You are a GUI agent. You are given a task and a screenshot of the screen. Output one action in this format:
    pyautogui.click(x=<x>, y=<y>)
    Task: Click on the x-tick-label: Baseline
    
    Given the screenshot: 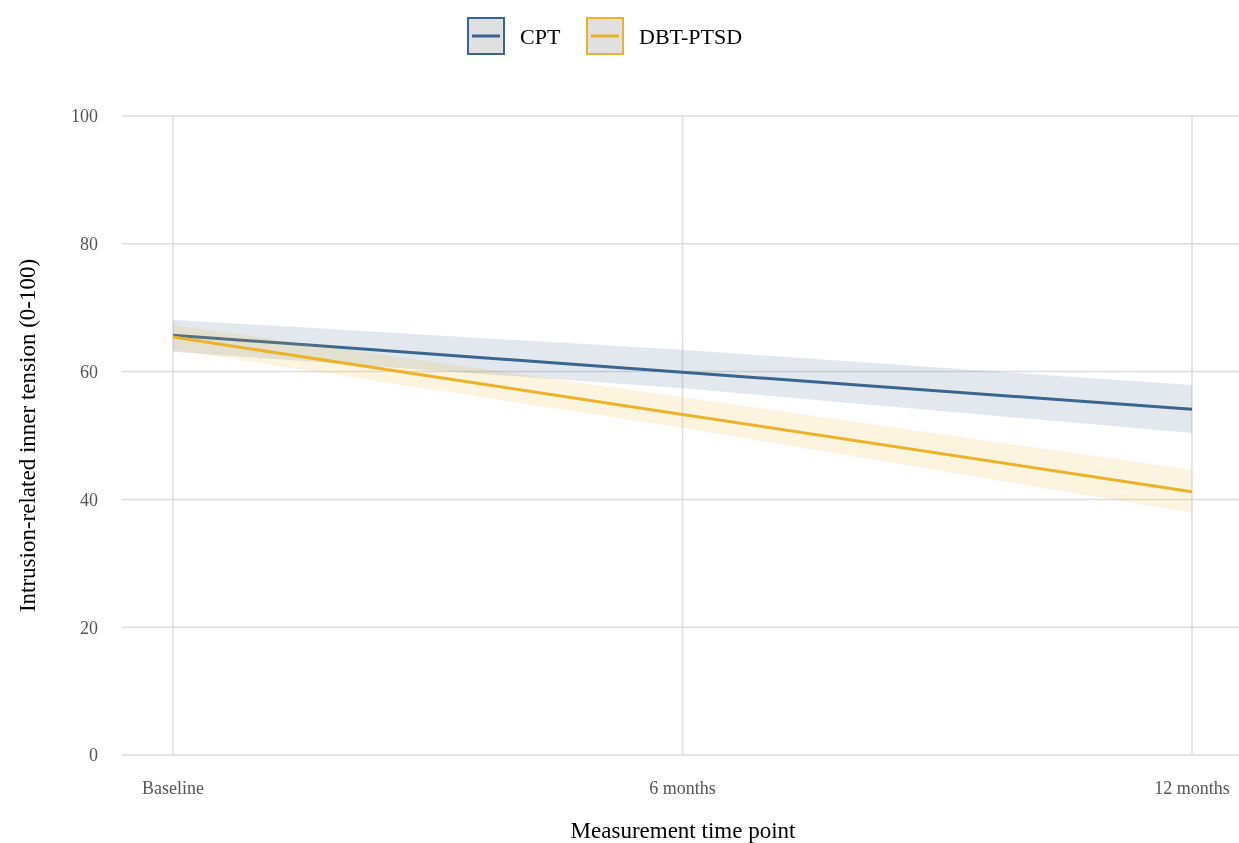 What is the action you would take?
    pyautogui.click(x=173, y=788)
    